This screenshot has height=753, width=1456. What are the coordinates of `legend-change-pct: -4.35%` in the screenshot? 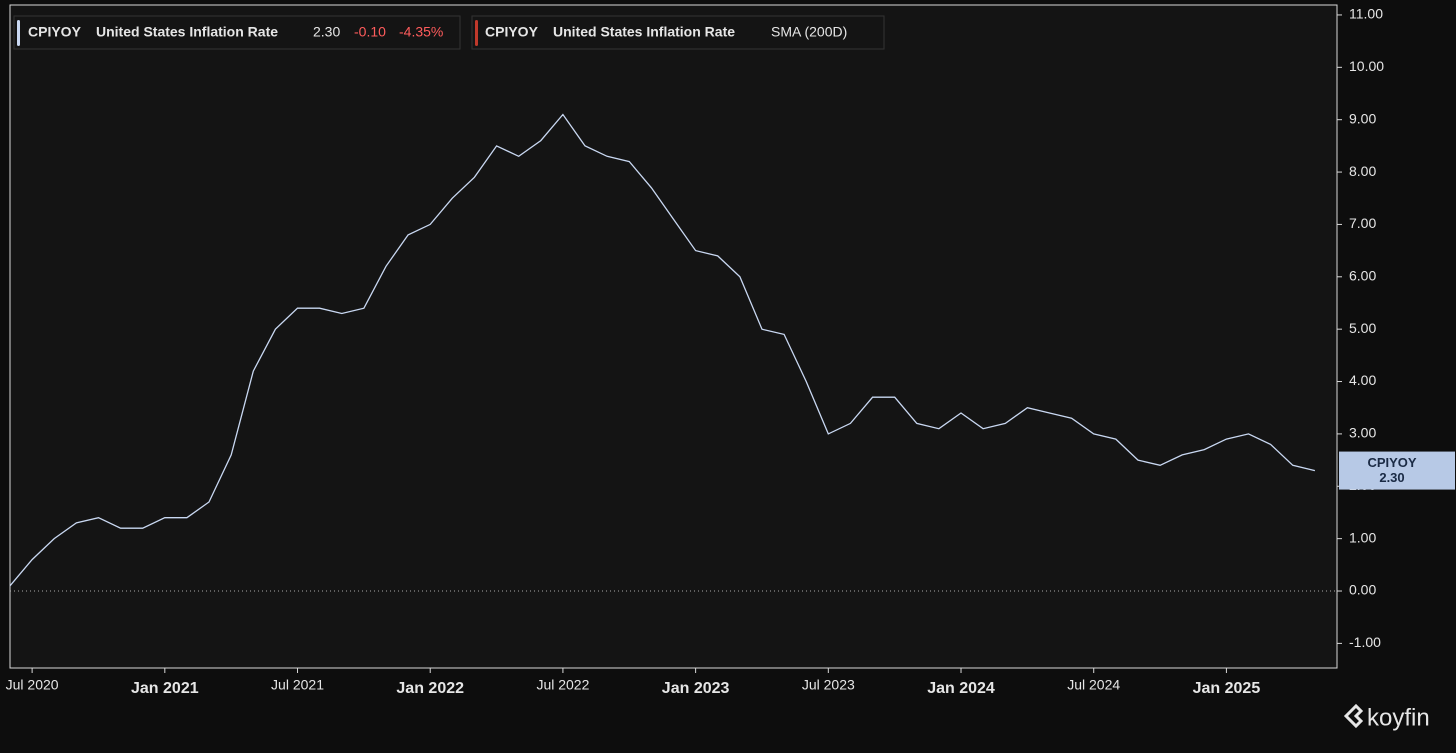 It's located at (421, 32).